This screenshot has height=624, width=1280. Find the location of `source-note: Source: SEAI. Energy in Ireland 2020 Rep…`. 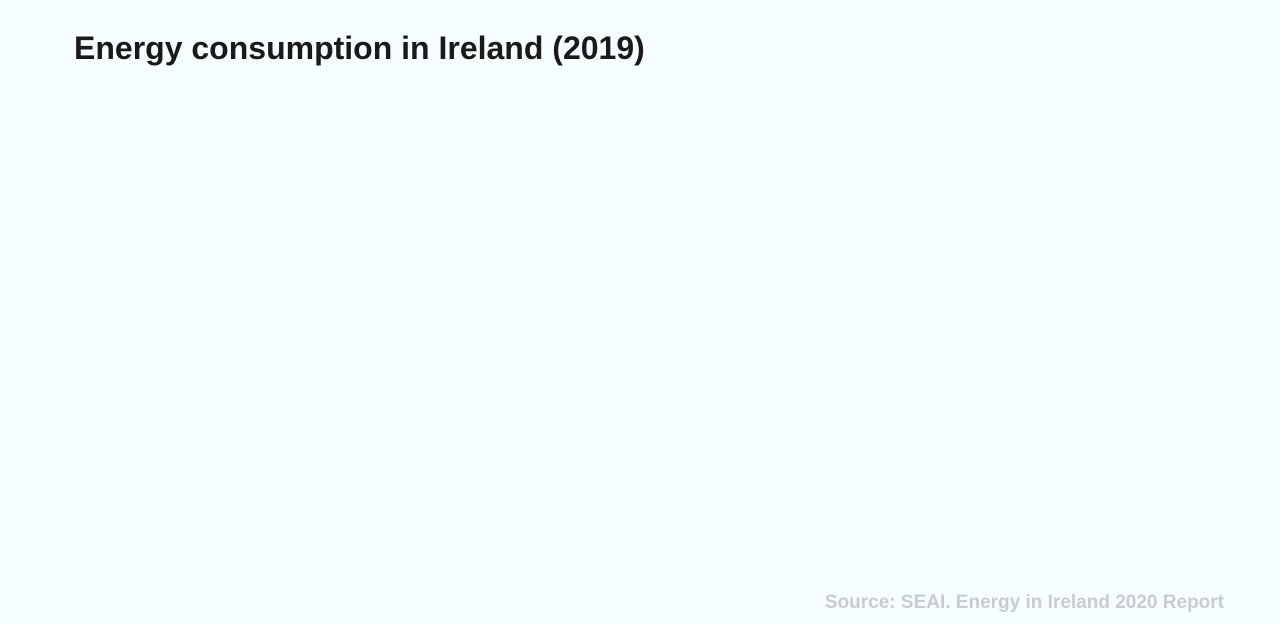

source-note: Source: SEAI. Energy in Ireland 2020 Rep… is located at coordinates (1024, 602).